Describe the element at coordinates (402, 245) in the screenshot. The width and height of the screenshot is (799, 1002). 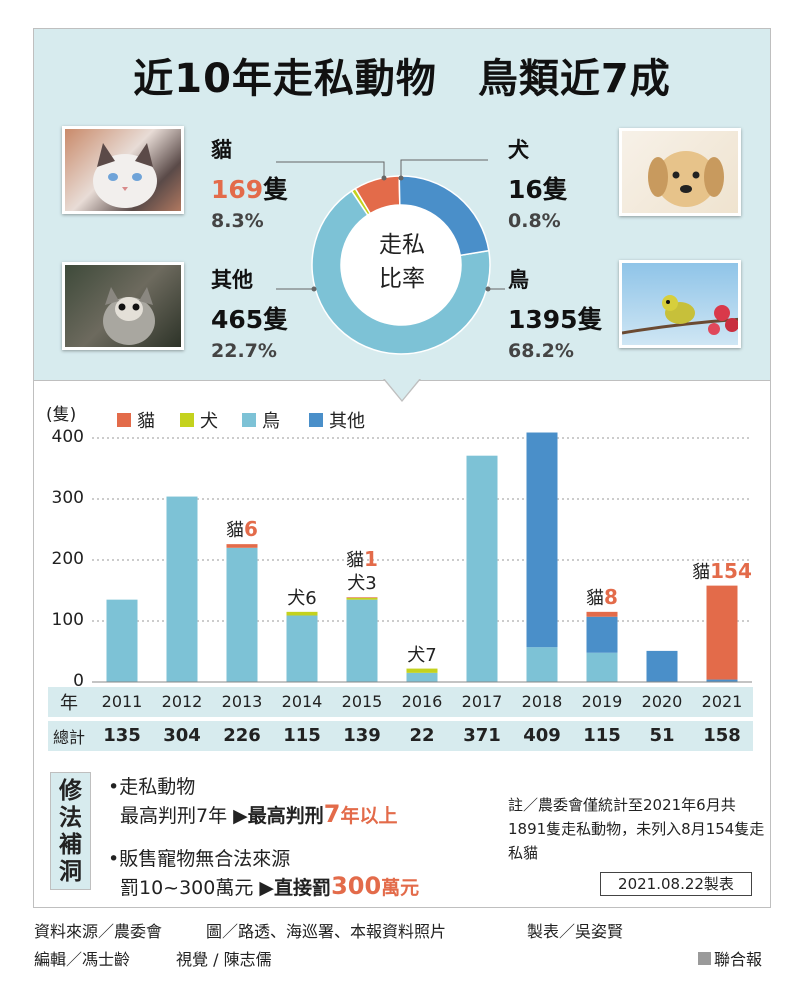
I see `donut-center-line-1: 走私` at that location.